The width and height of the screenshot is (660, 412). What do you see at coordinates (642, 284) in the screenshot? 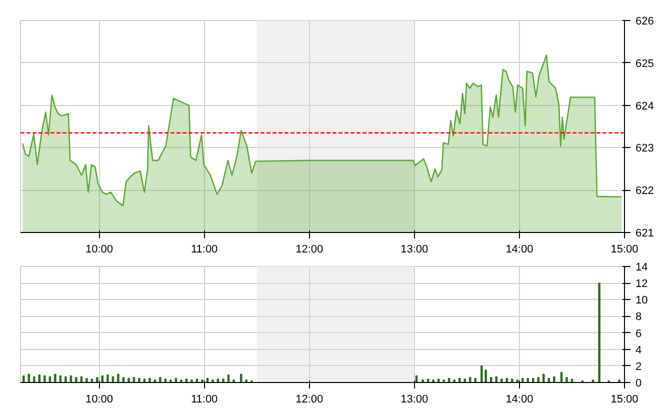
I see `y-tick-label: 12` at bounding box center [642, 284].